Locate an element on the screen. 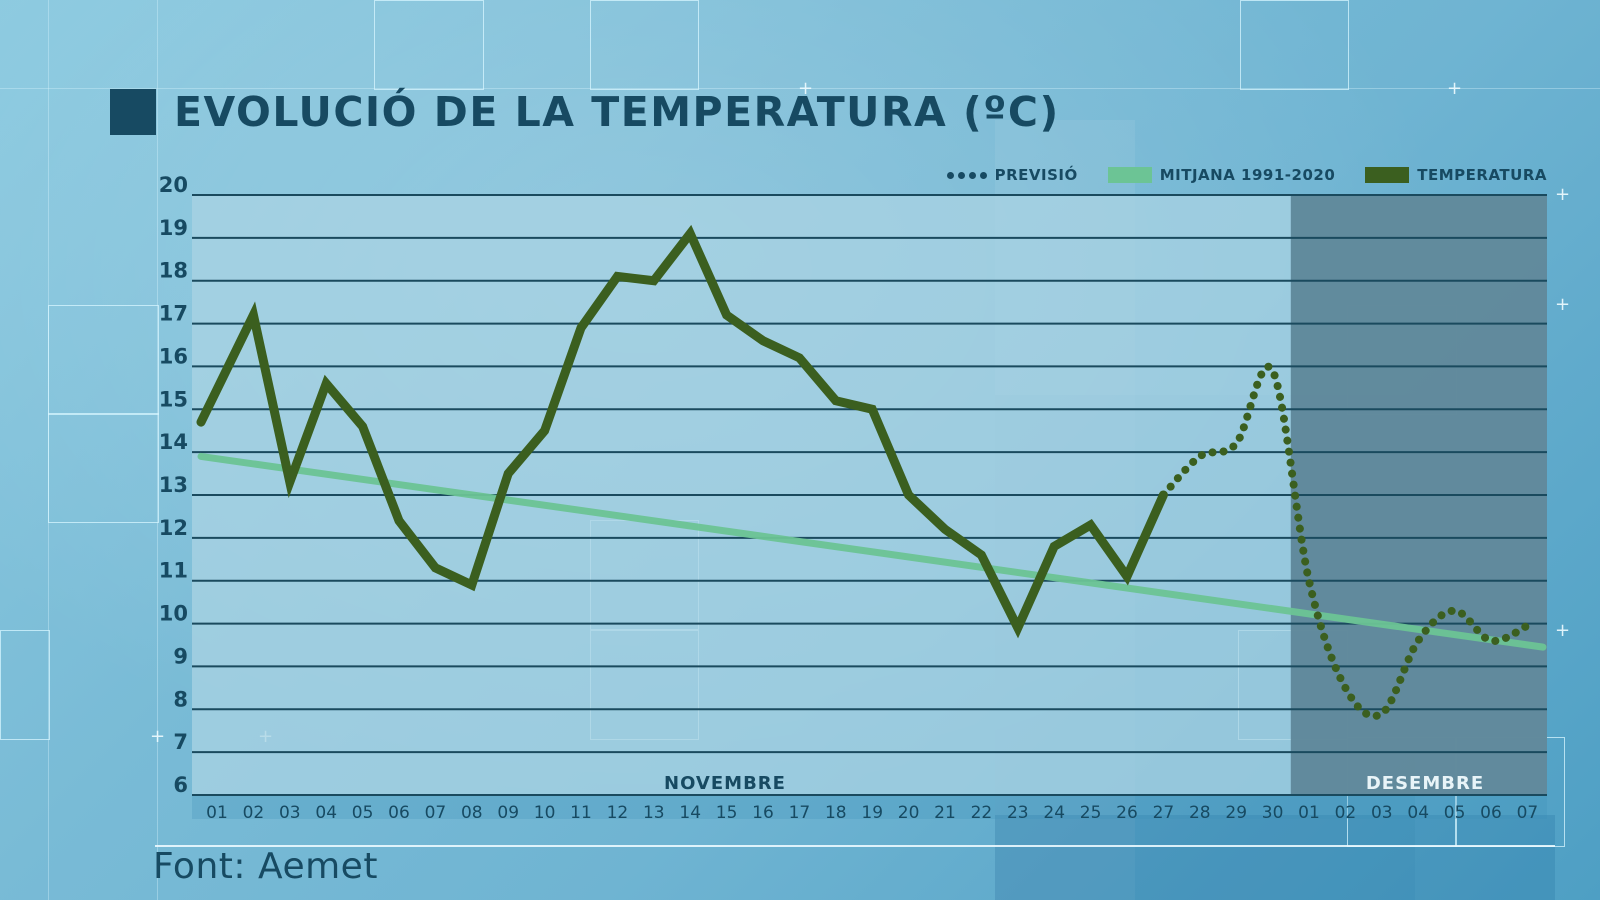 This screenshot has width=1600, height=900. x-tick-label: 27 is located at coordinates (1164, 813).